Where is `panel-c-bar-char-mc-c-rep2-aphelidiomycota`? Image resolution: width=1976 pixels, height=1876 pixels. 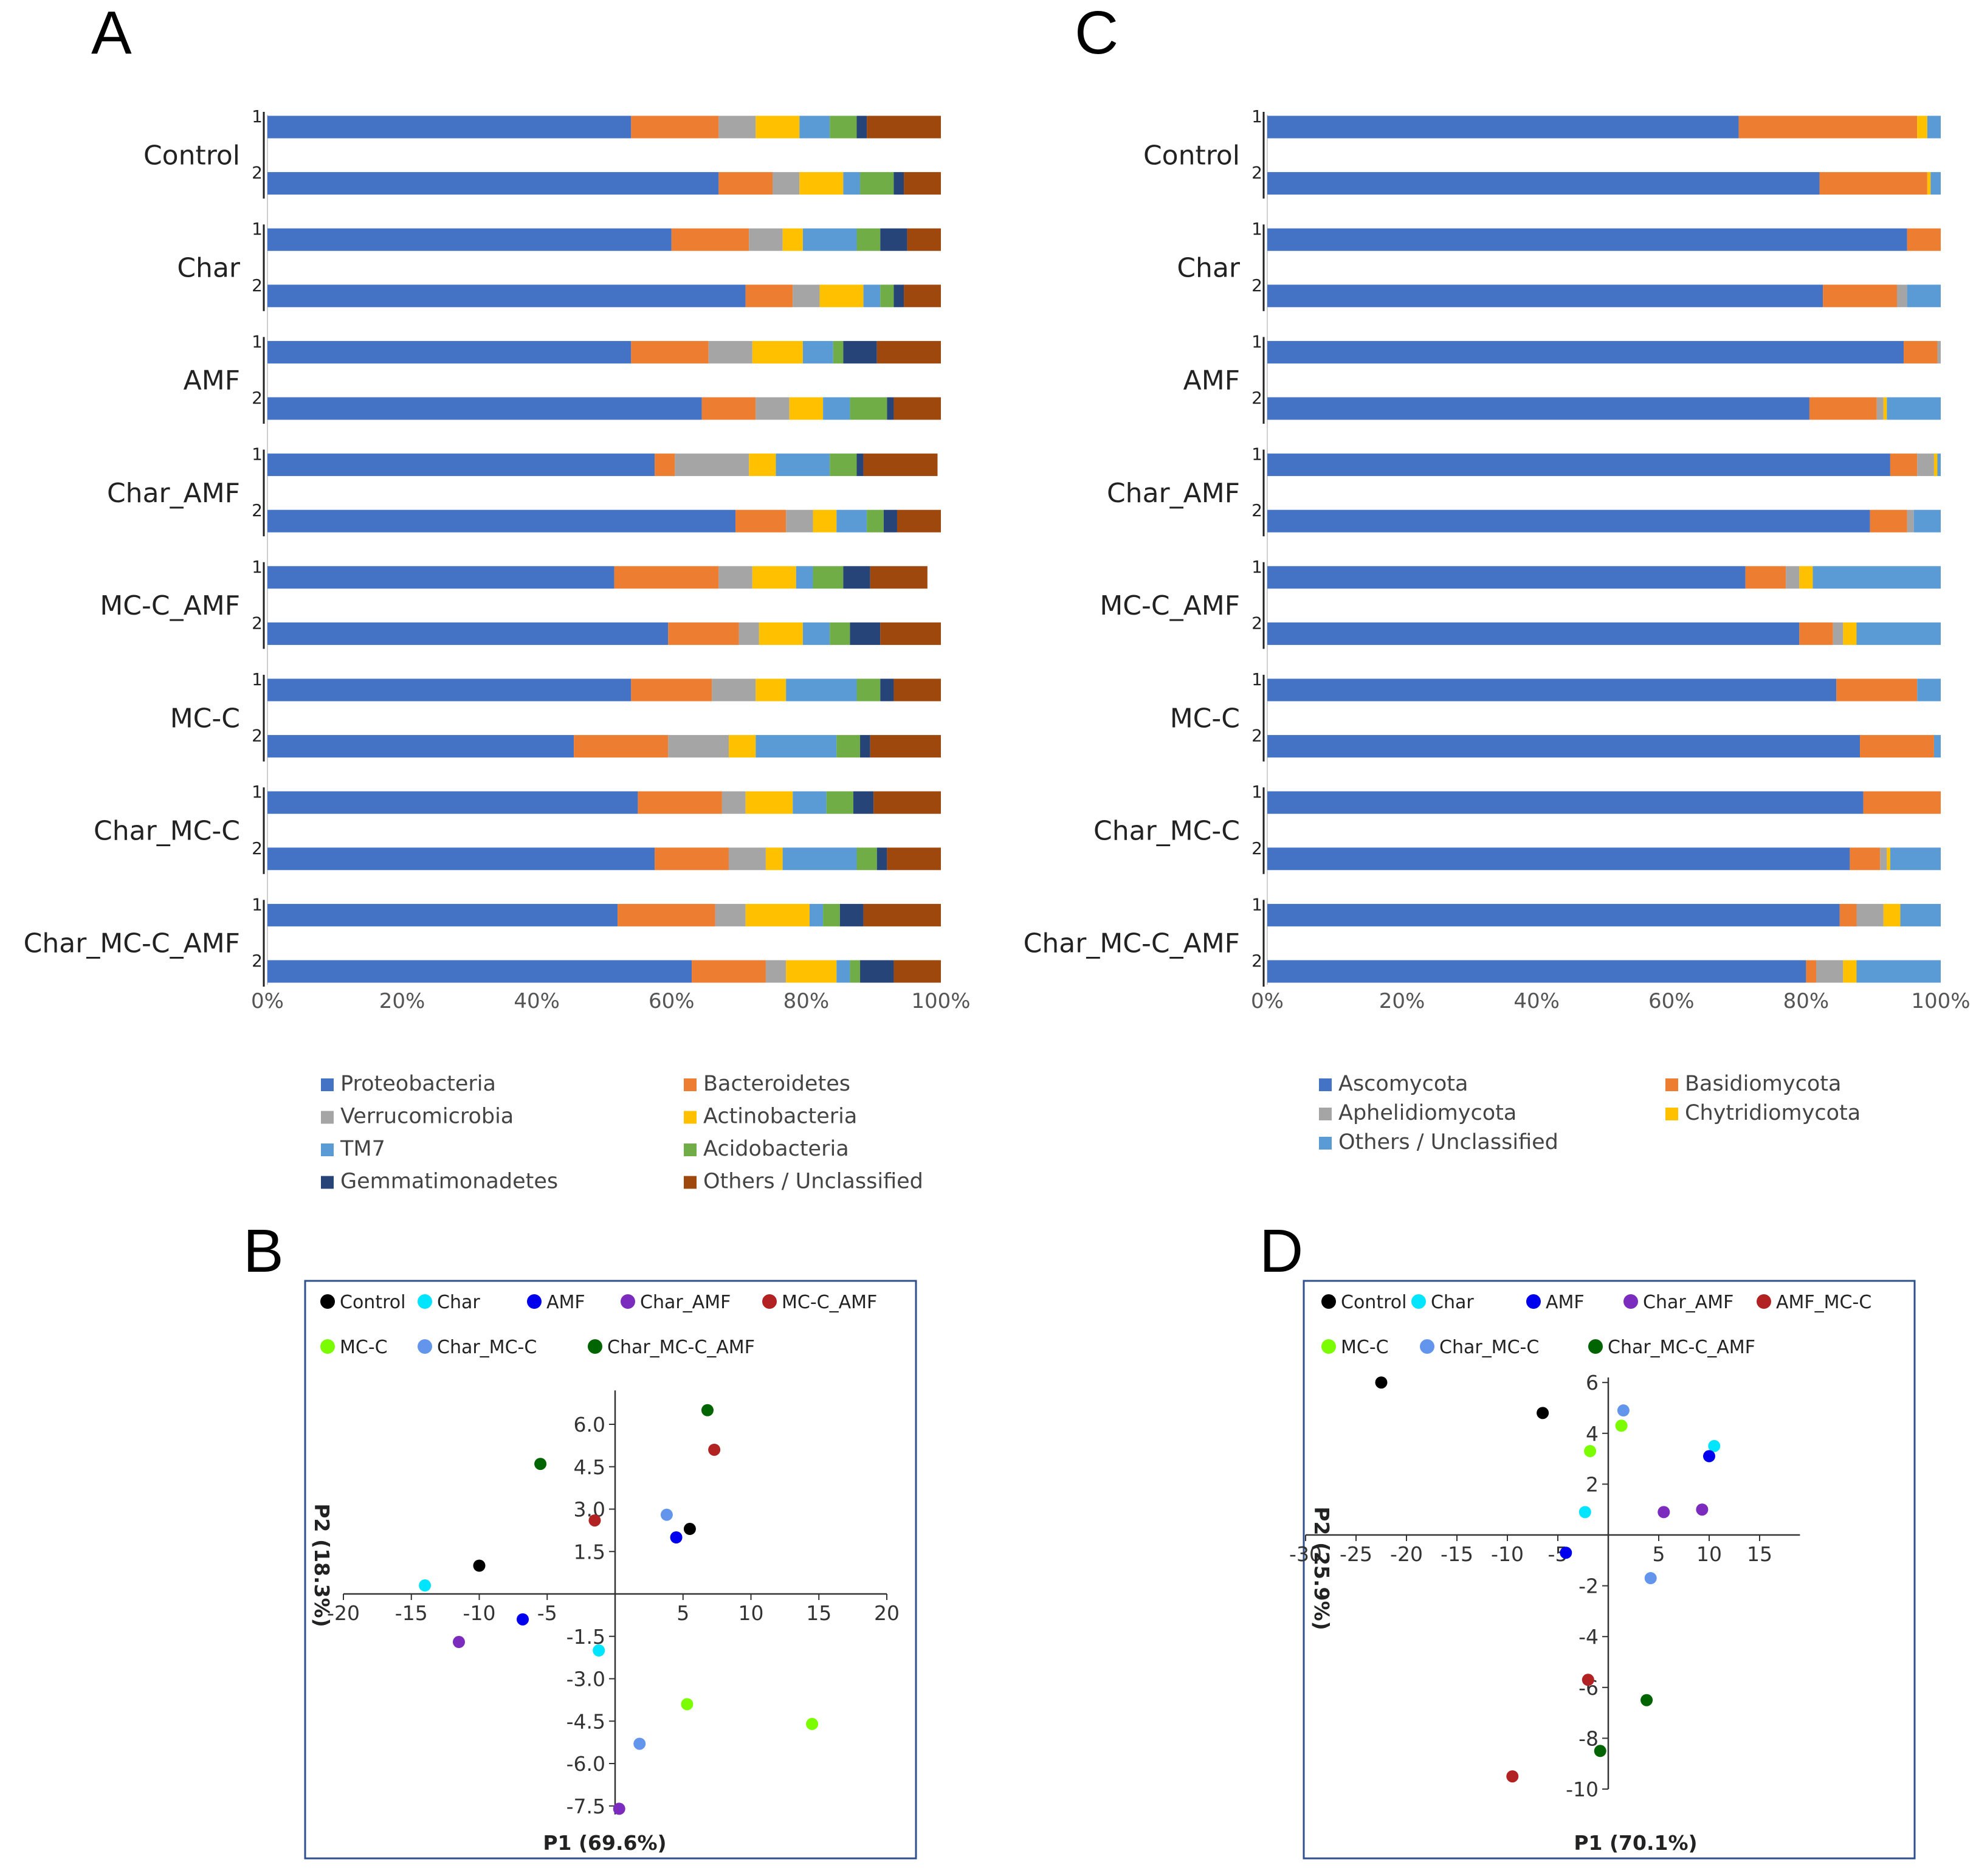
panel-c-bar-char-mc-c-rep2-aphelidiomycota is located at coordinates (1883, 859).